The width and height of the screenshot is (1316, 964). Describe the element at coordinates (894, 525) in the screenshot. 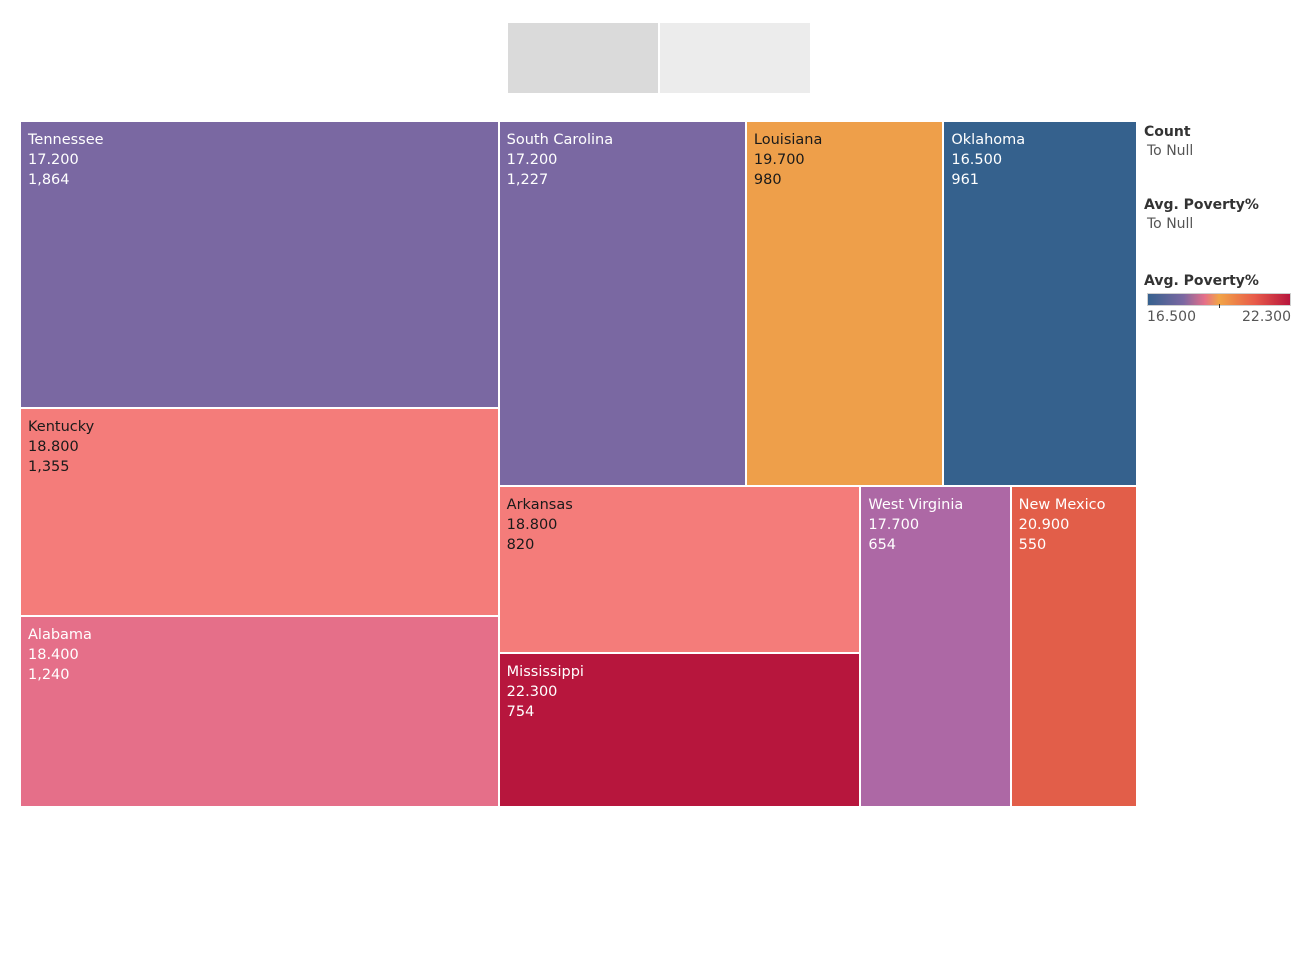

I see `poverty-label: 17.700` at that location.